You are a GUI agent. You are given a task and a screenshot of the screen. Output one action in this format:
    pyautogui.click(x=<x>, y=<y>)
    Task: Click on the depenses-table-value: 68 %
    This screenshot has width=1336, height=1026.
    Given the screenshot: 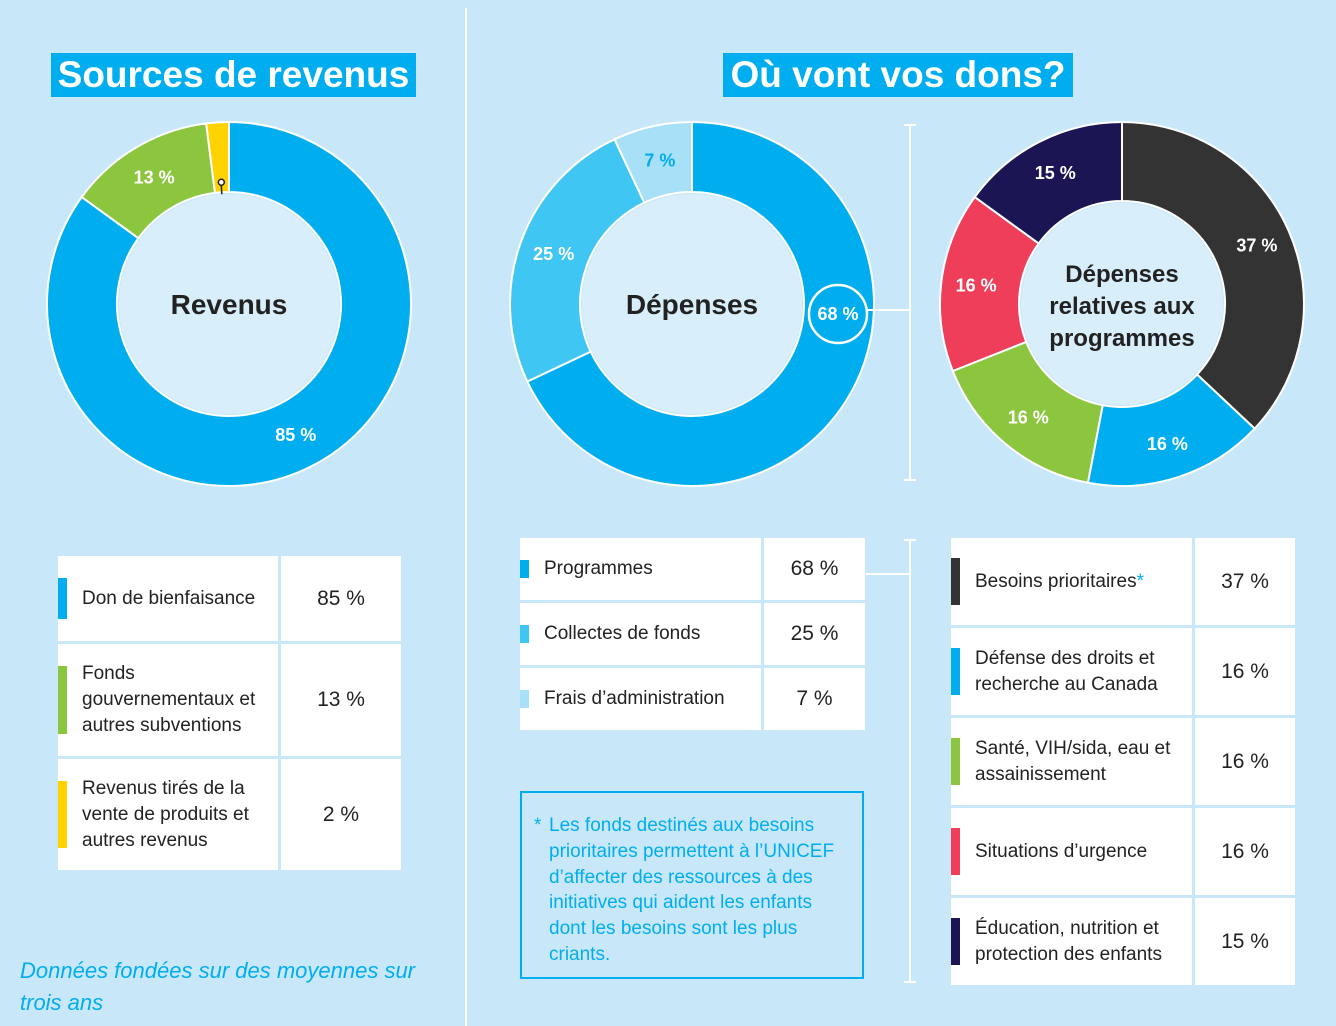 What is the action you would take?
    pyautogui.click(x=814, y=569)
    